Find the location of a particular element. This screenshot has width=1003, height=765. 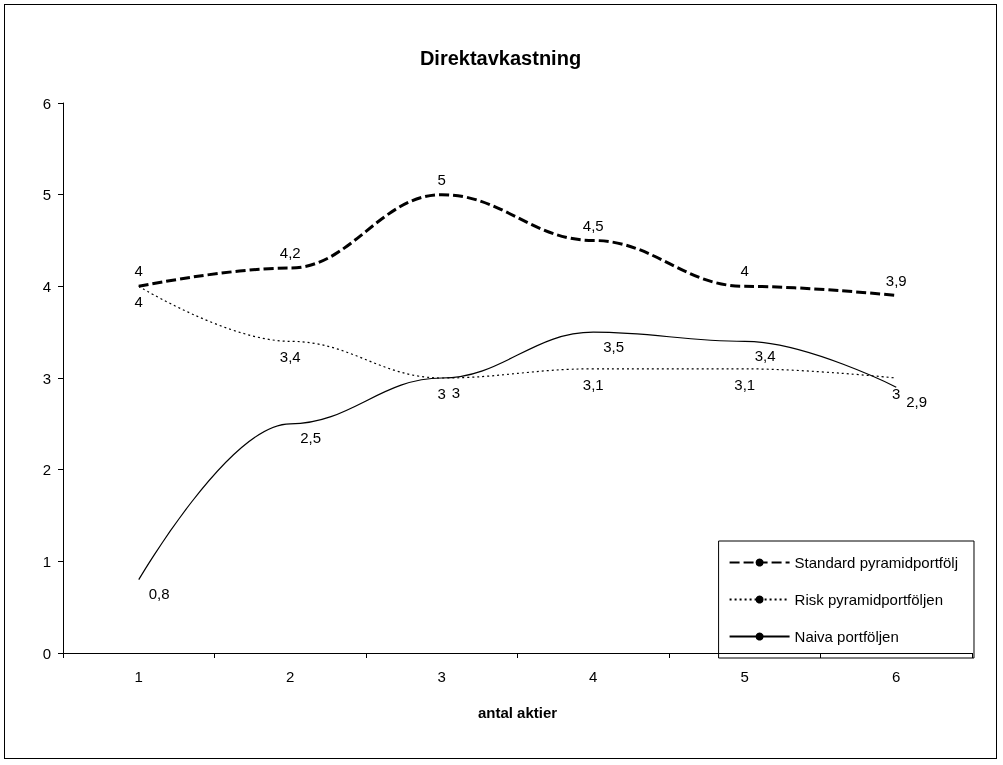

x-tick-label: 4 is located at coordinates (593, 676).